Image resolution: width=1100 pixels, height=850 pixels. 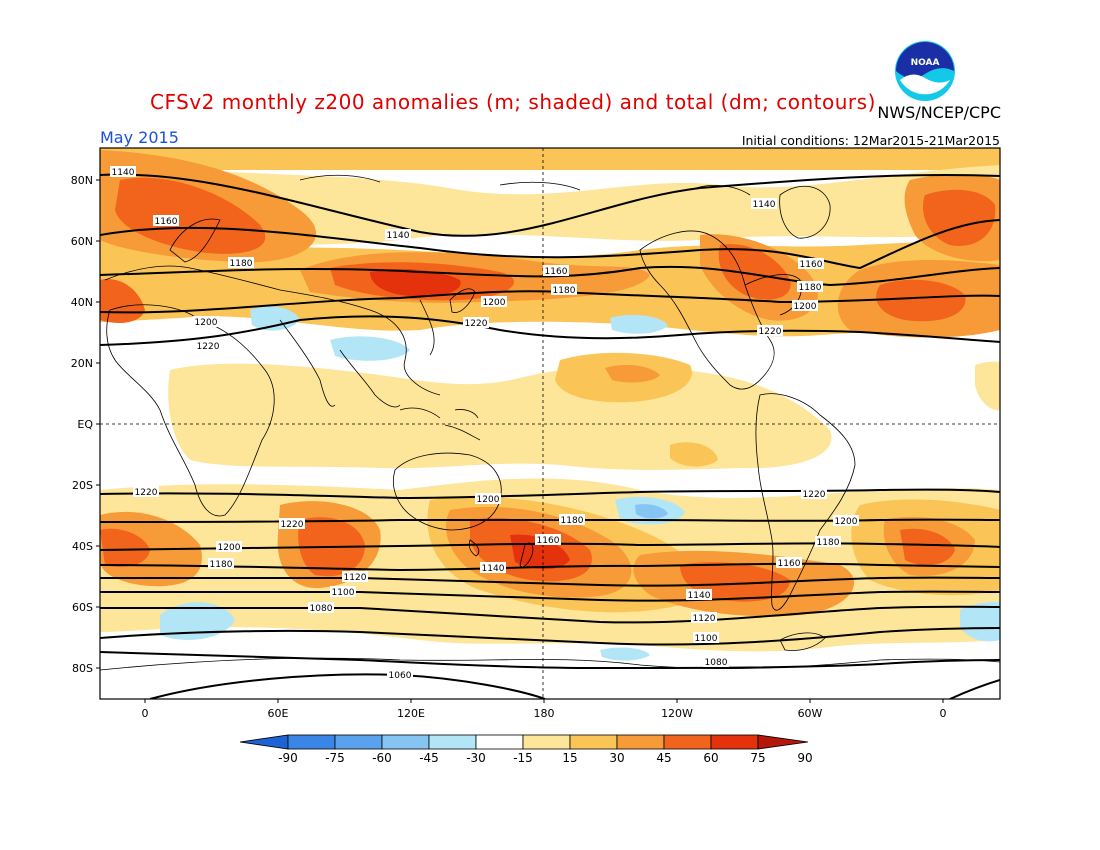 I want to click on latitude-axis: 80N 60N 40N 20N EQ 20S 40S 60S 80S, so click(x=85, y=424).